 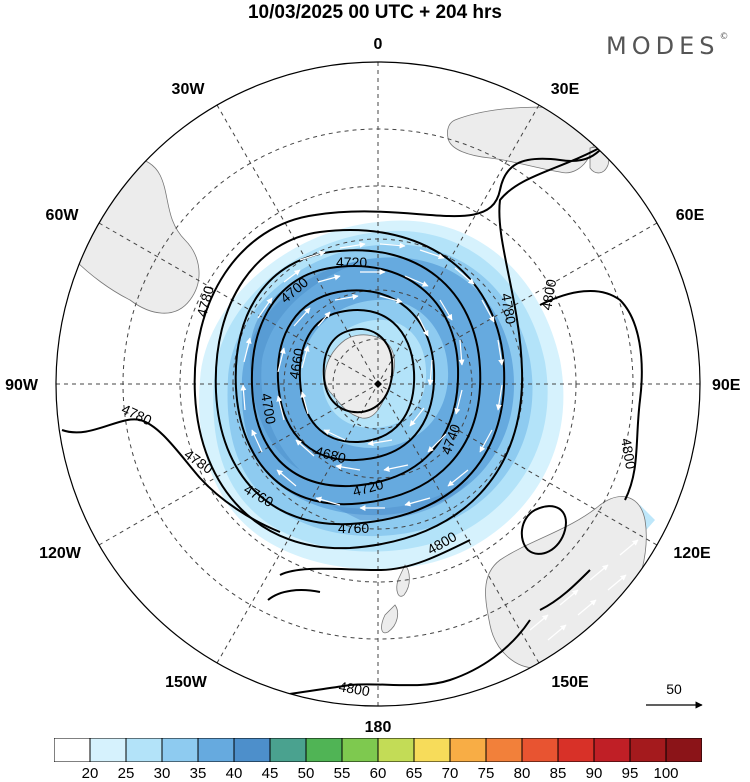 I want to click on contour-4800-ring, so click(x=294, y=595).